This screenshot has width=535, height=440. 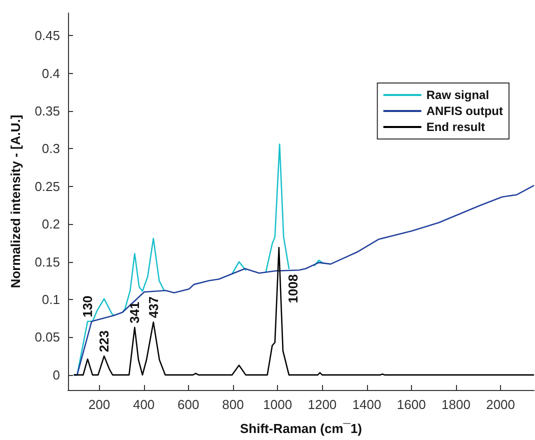 What do you see at coordinates (153, 307) in the screenshot?
I see `annotation: 437` at bounding box center [153, 307].